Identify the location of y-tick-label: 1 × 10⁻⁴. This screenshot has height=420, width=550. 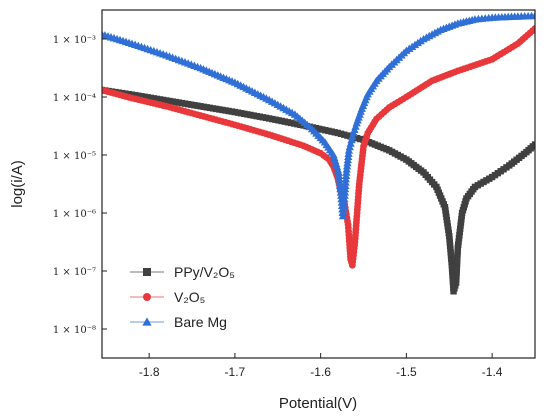
(74, 98).